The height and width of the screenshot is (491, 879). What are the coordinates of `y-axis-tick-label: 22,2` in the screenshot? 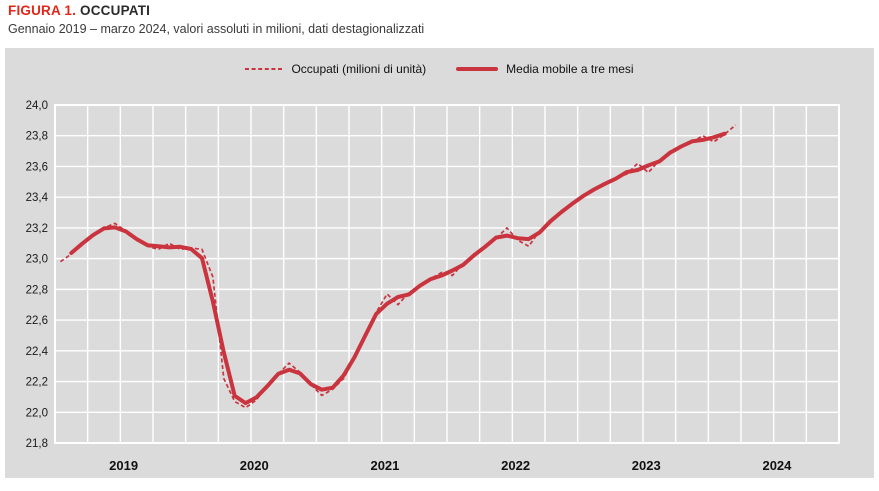 It's located at (37, 383).